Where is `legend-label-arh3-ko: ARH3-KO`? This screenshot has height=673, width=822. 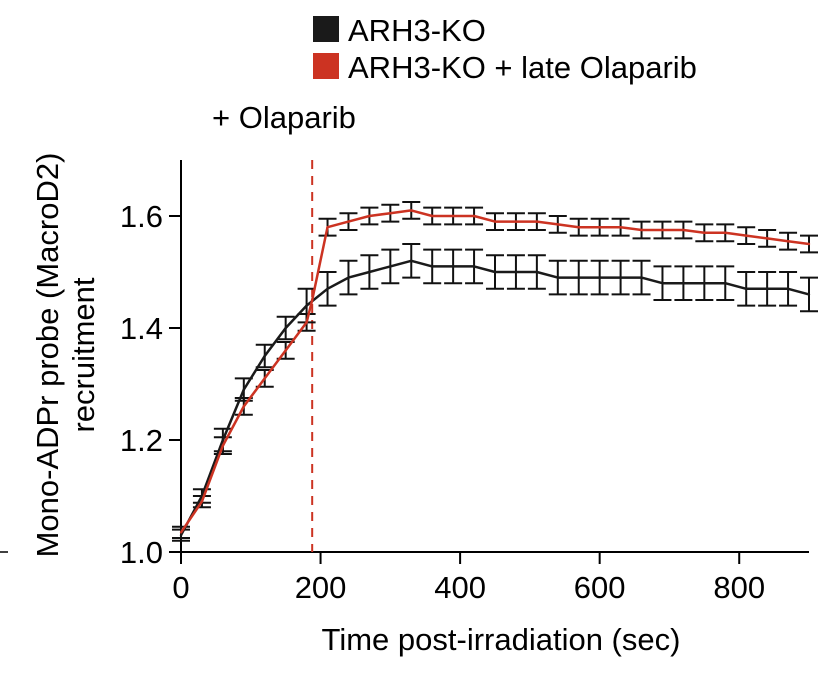
legend-label-arh3-ko: ARH3-KO is located at coordinates (417, 30).